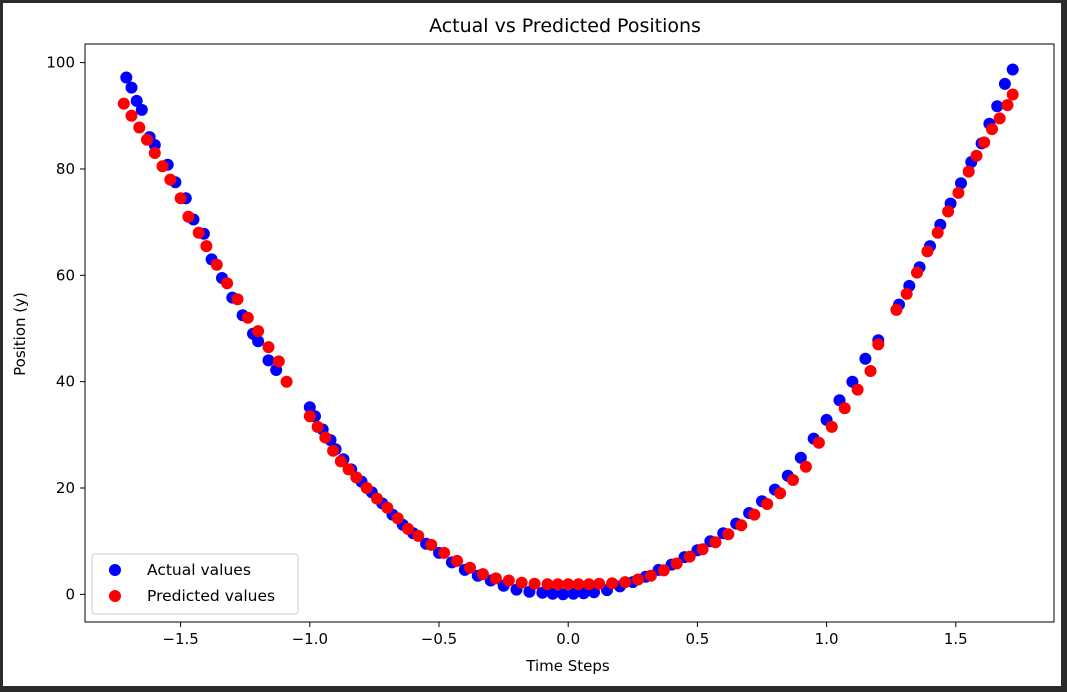  Describe the element at coordinates (567, 666) in the screenshot. I see `x-axis-label: Time Steps` at that location.